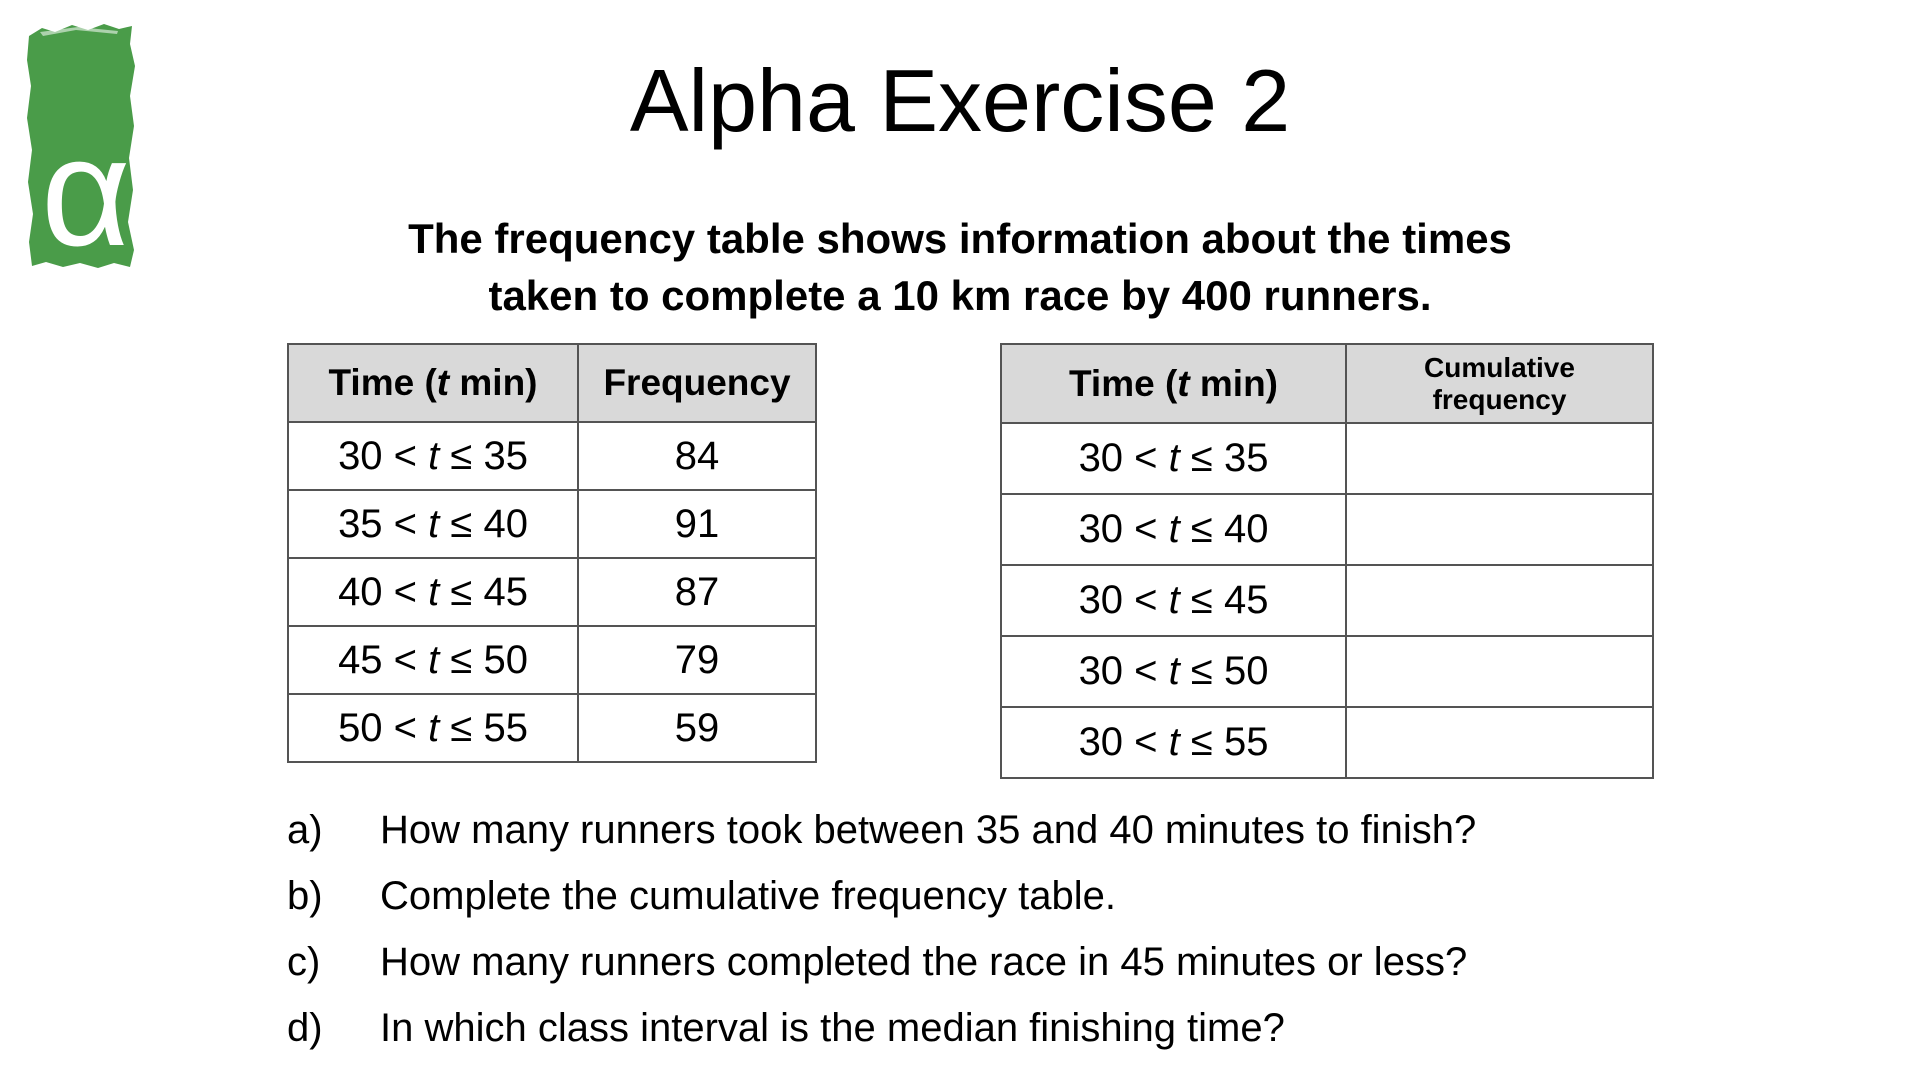  What do you see at coordinates (305, 829) in the screenshot?
I see `question-label: a)` at bounding box center [305, 829].